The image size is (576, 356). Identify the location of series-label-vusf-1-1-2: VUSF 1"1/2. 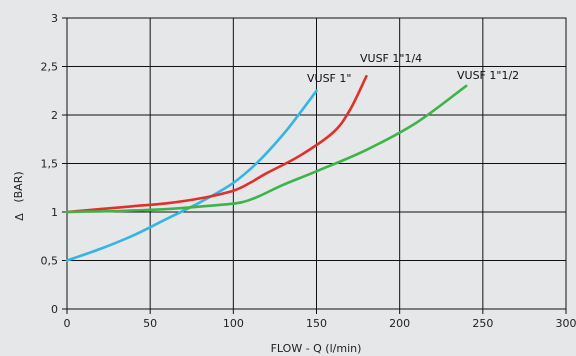
(488, 75).